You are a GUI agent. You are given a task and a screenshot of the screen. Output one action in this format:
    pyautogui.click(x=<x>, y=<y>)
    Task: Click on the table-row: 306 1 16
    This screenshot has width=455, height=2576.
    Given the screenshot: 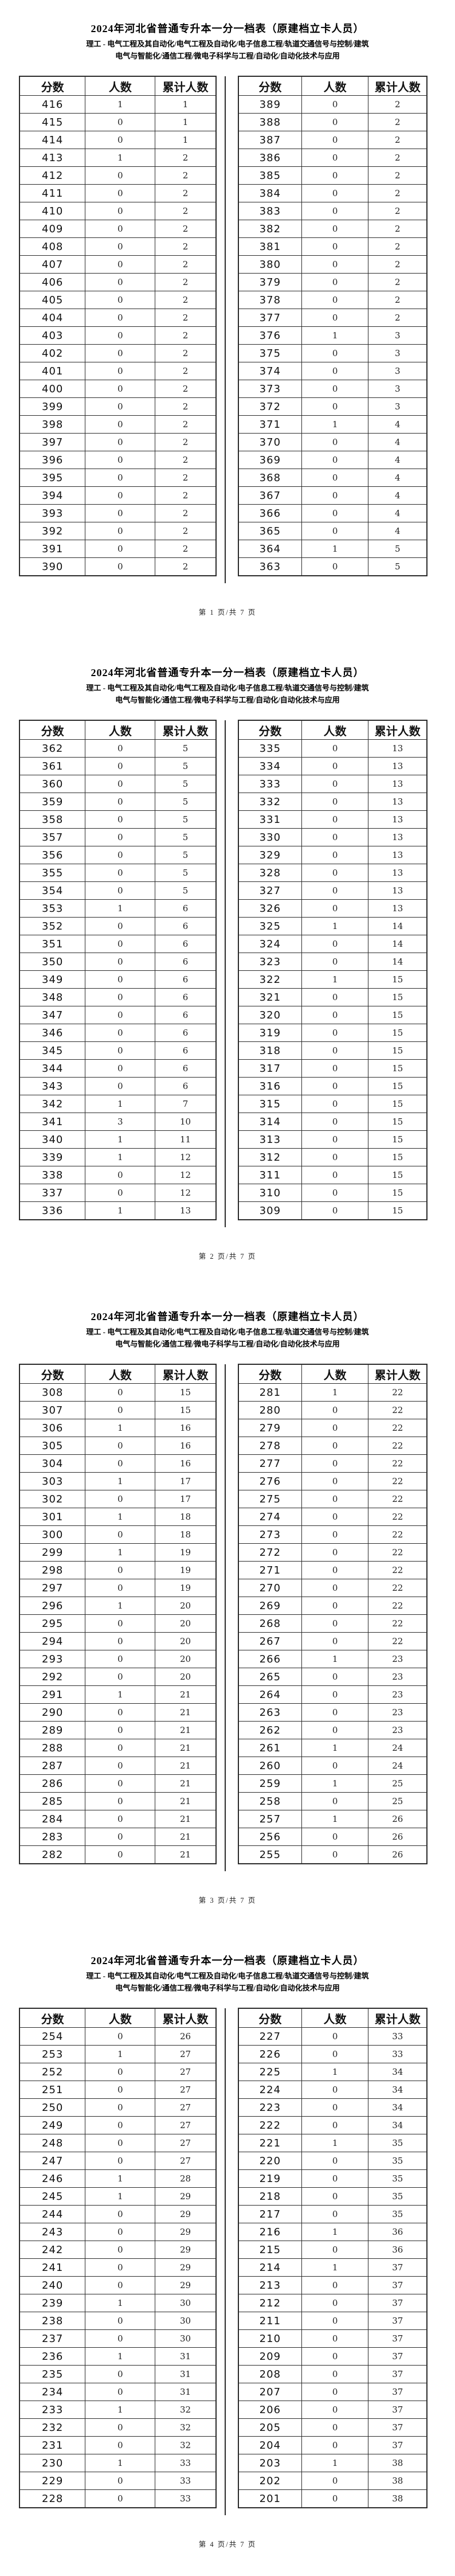 What is the action you would take?
    pyautogui.click(x=118, y=1428)
    